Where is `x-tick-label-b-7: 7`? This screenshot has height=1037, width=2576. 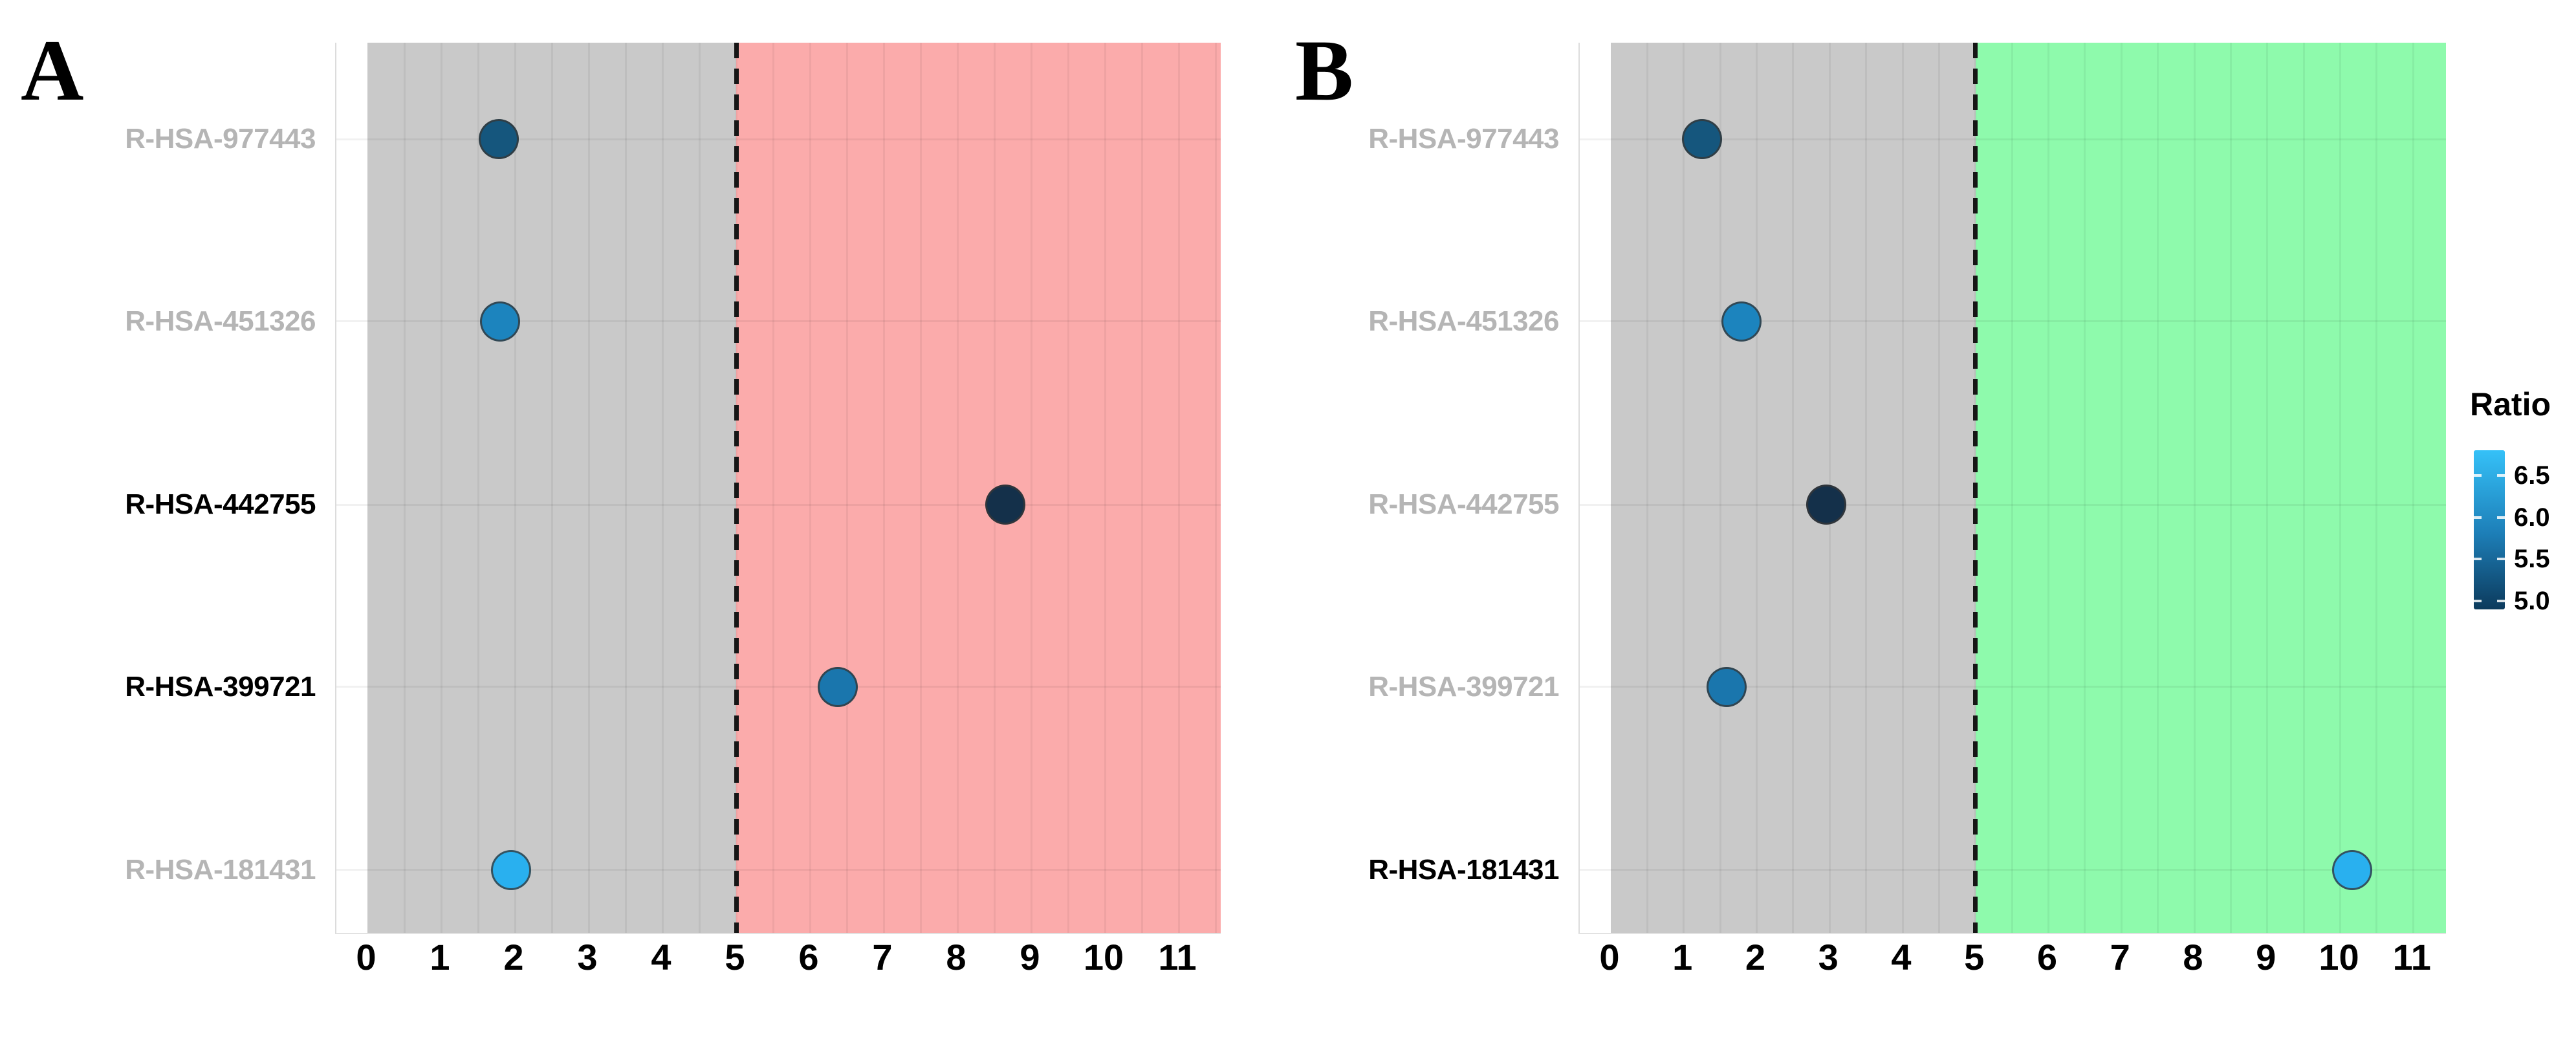 x-tick-label-b-7: 7 is located at coordinates (2120, 957).